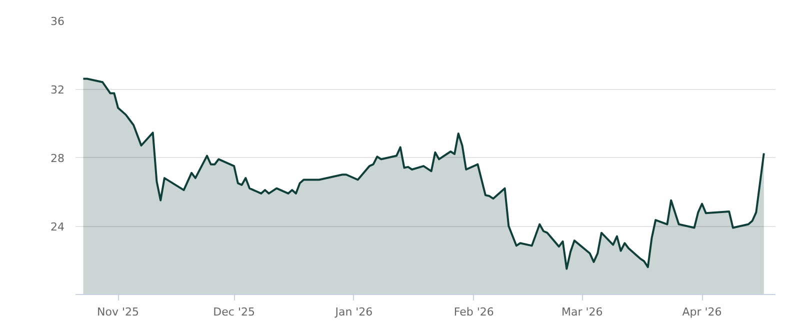 This screenshot has height=324, width=800. Describe the element at coordinates (474, 312) in the screenshot. I see `x-tick-label: Feb '26` at that location.